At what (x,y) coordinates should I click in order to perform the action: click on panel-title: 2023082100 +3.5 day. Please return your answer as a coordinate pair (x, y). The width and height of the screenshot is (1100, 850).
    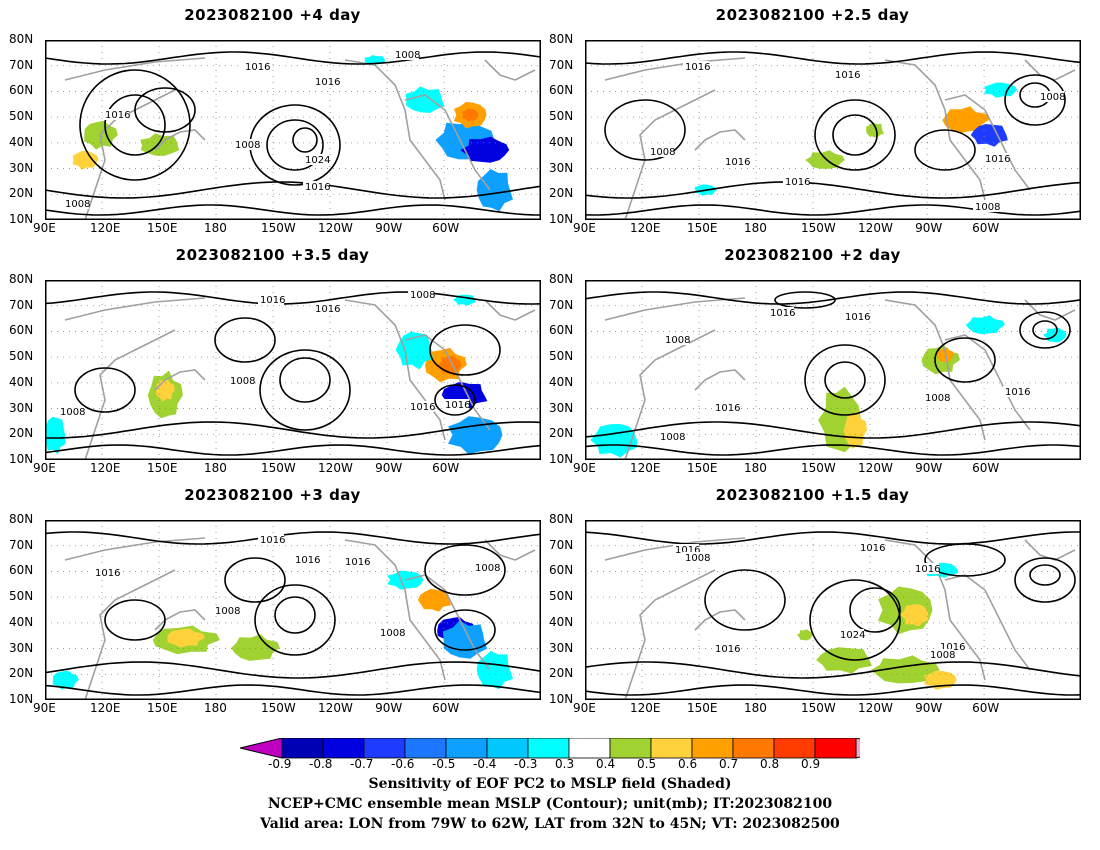
    Looking at the image, I should click on (272, 255).